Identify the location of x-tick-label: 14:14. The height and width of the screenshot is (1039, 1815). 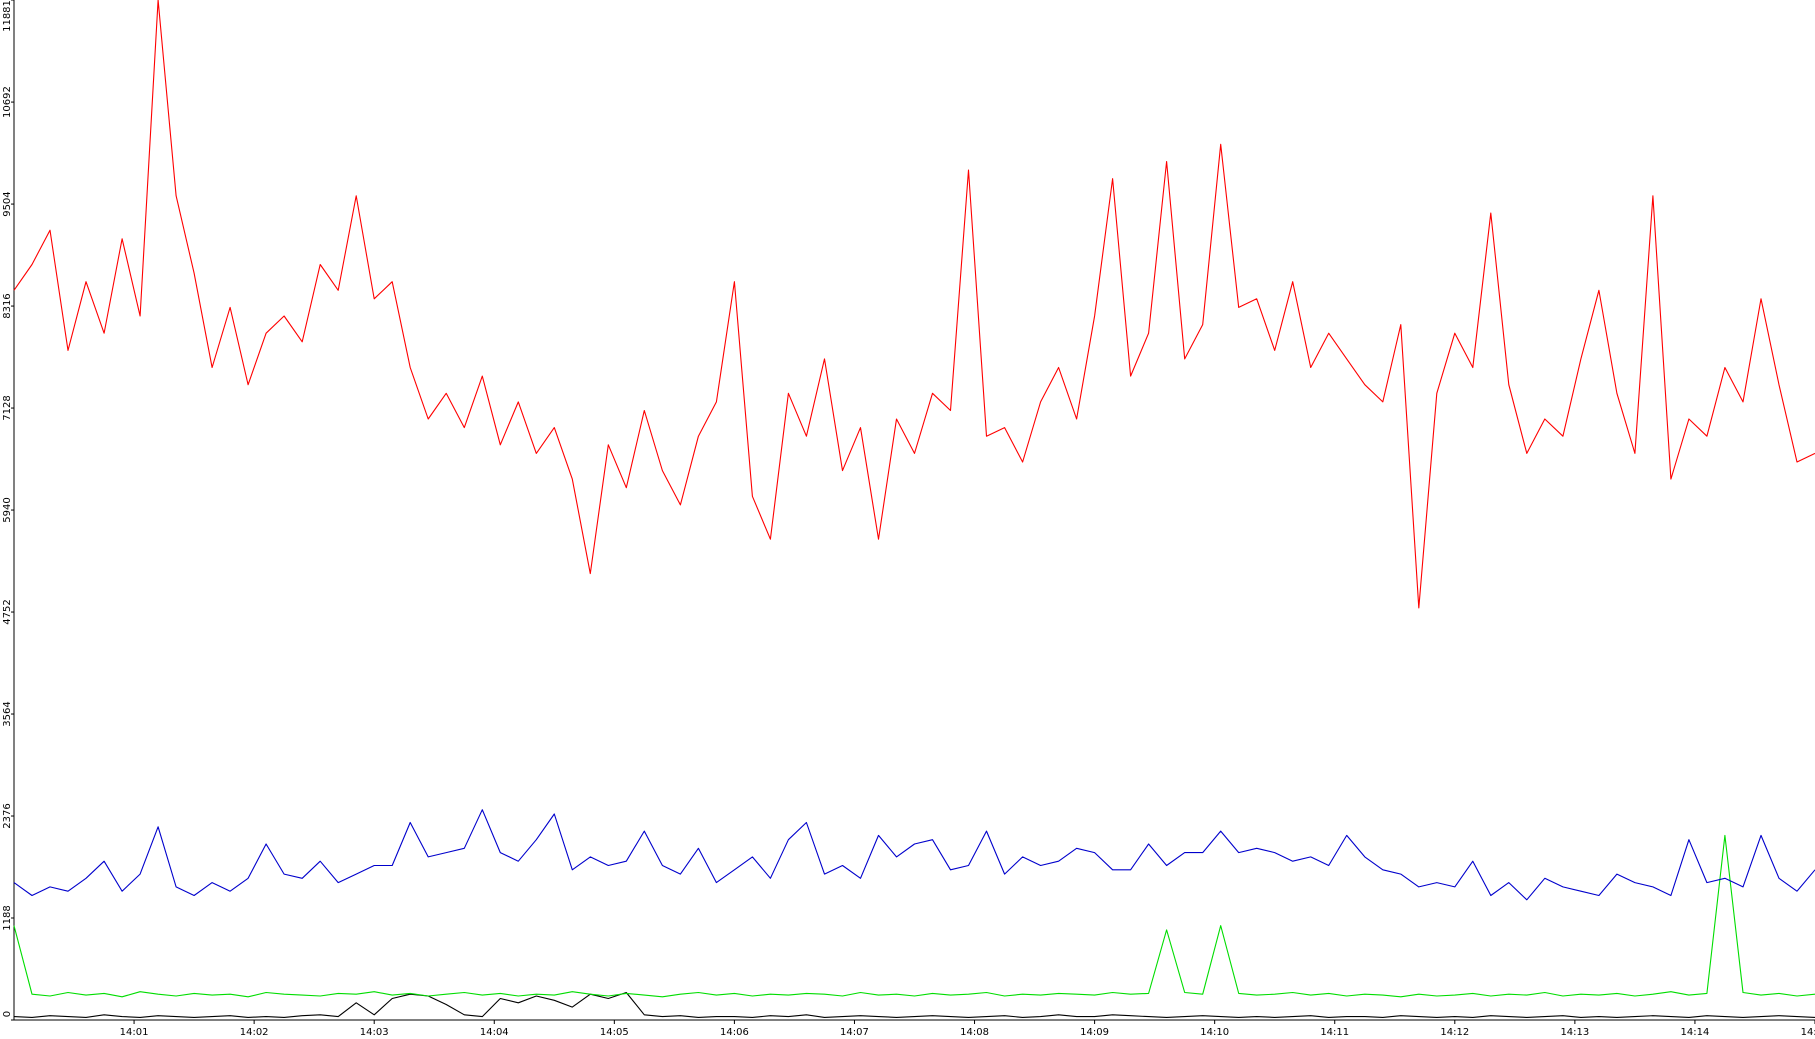
(1695, 1032).